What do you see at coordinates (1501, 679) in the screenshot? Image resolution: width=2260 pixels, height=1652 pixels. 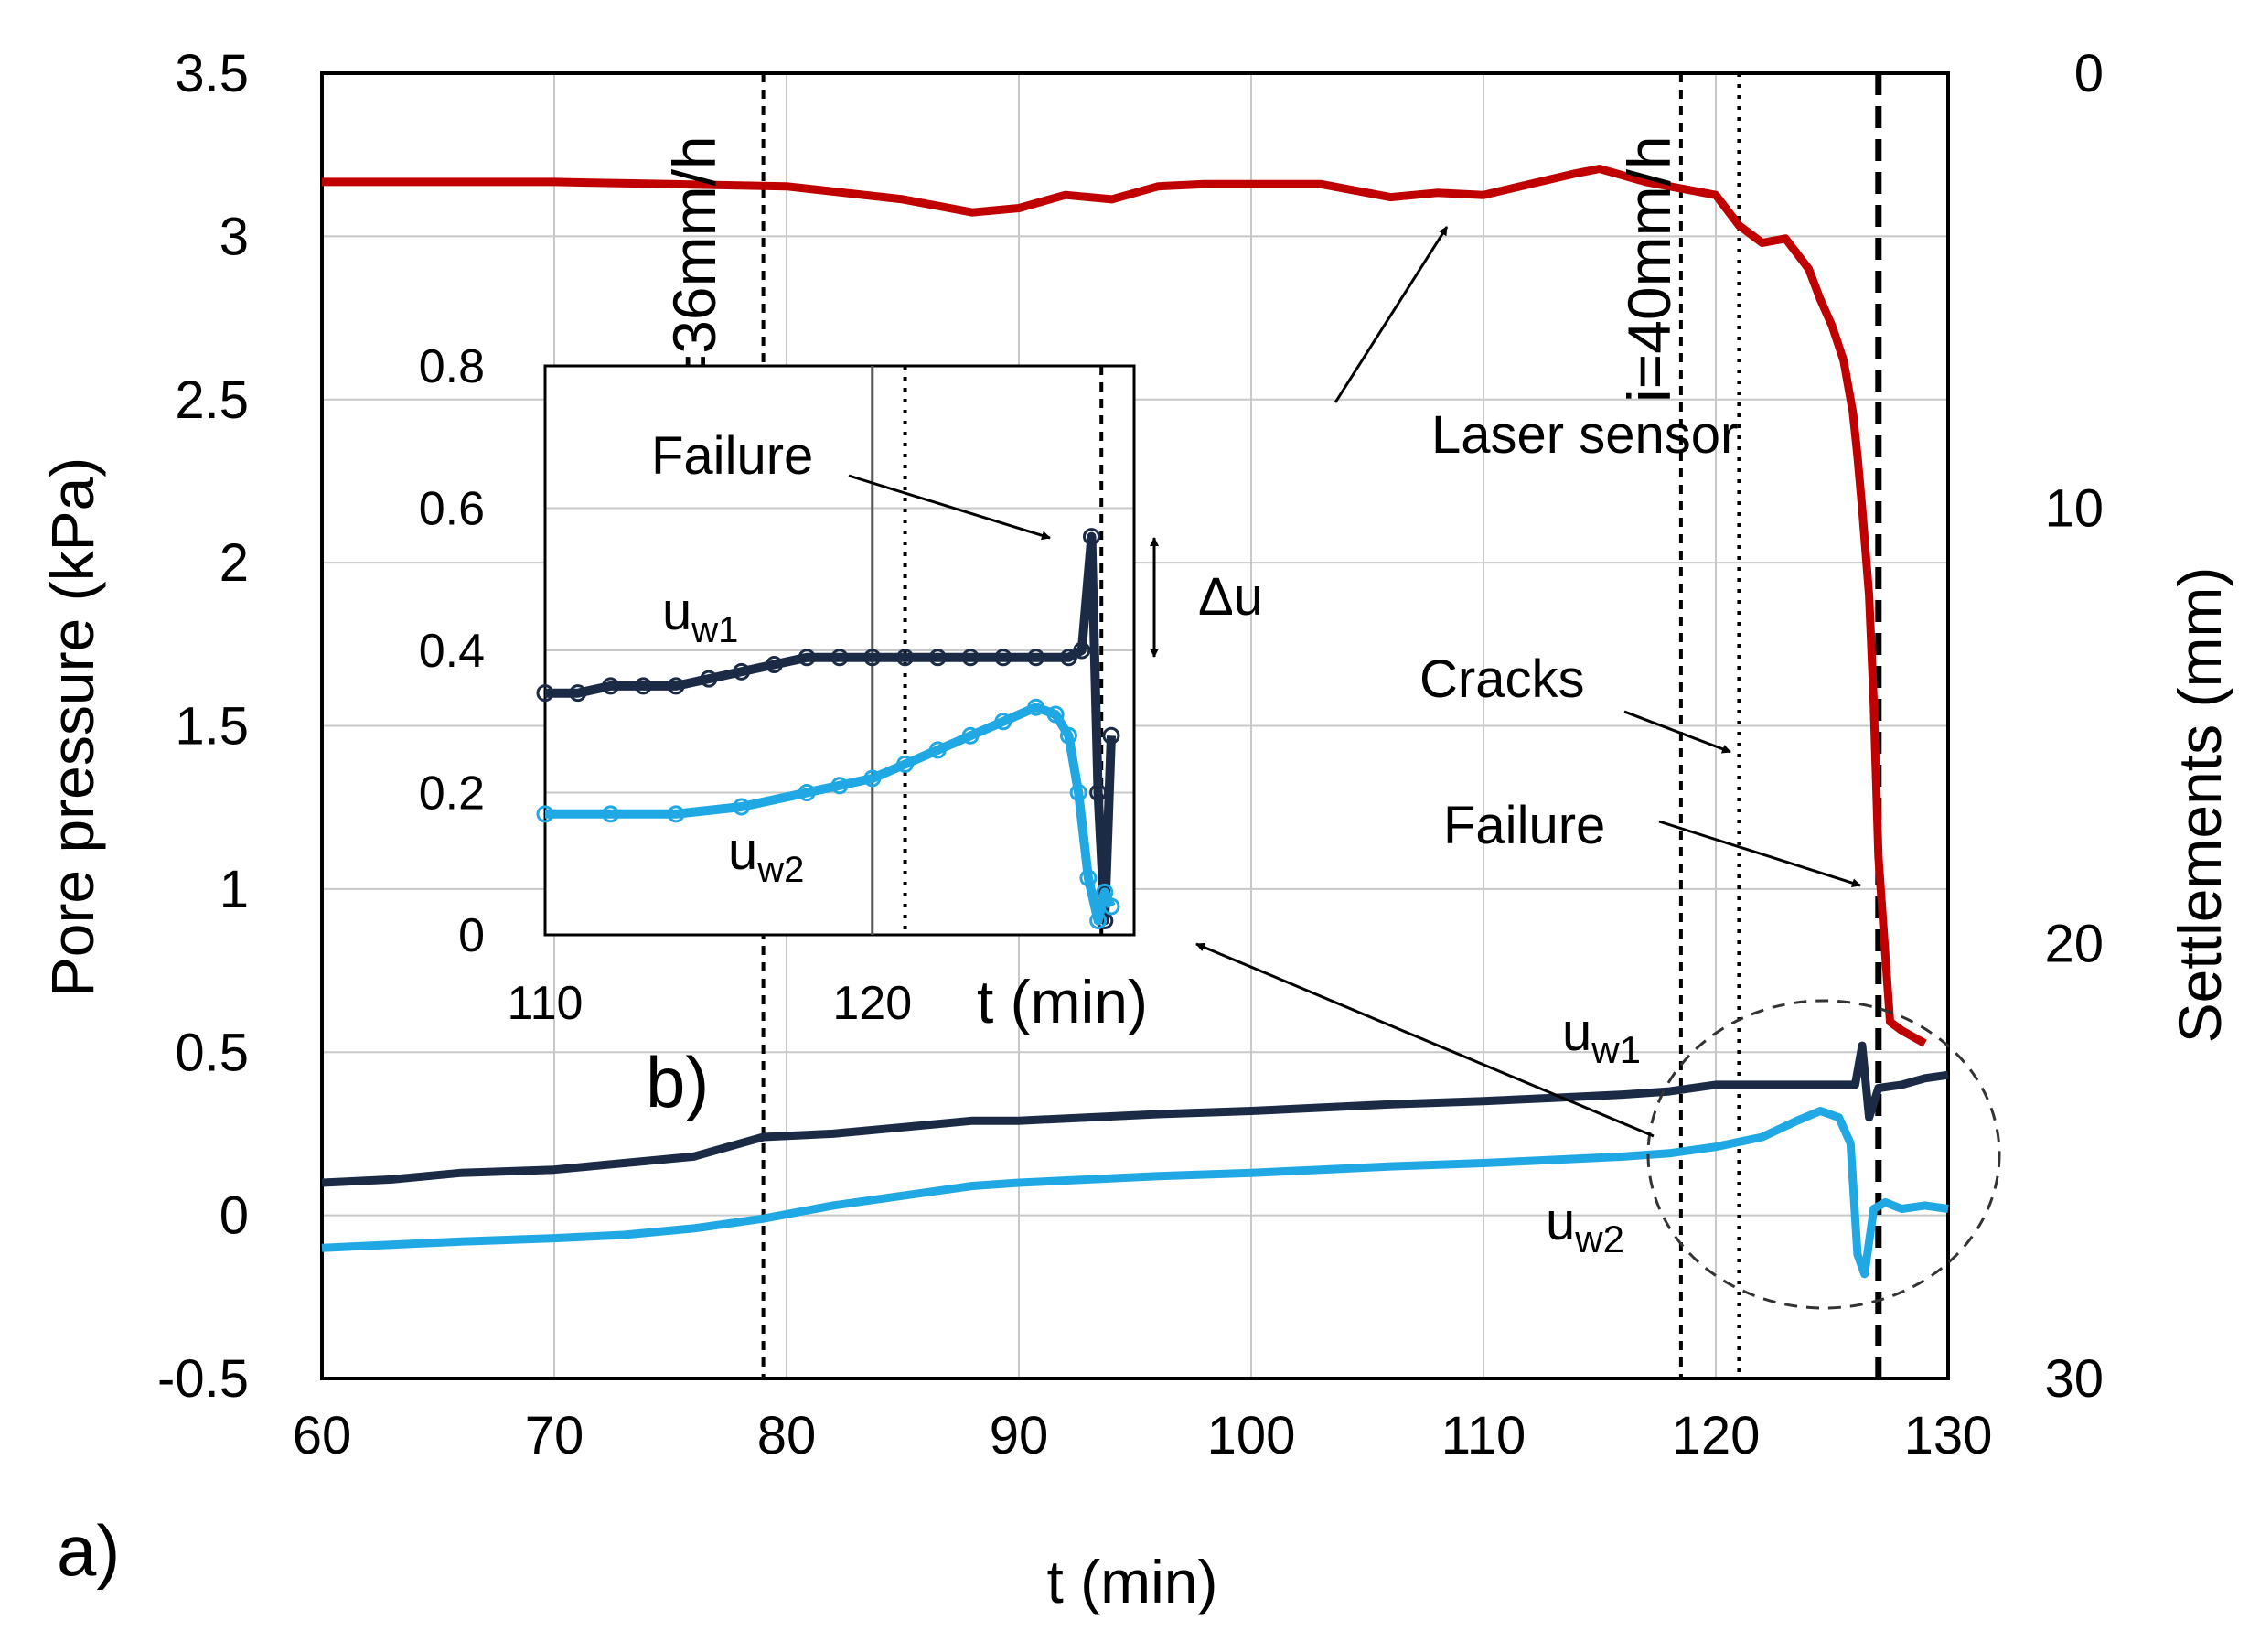 I see `cracks-label: Cracks` at bounding box center [1501, 679].